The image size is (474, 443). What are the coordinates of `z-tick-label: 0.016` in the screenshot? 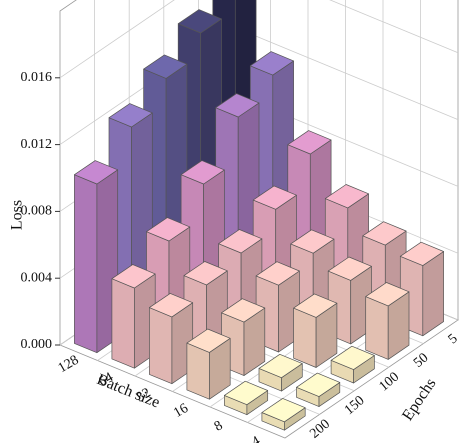 It's located at (37, 77).